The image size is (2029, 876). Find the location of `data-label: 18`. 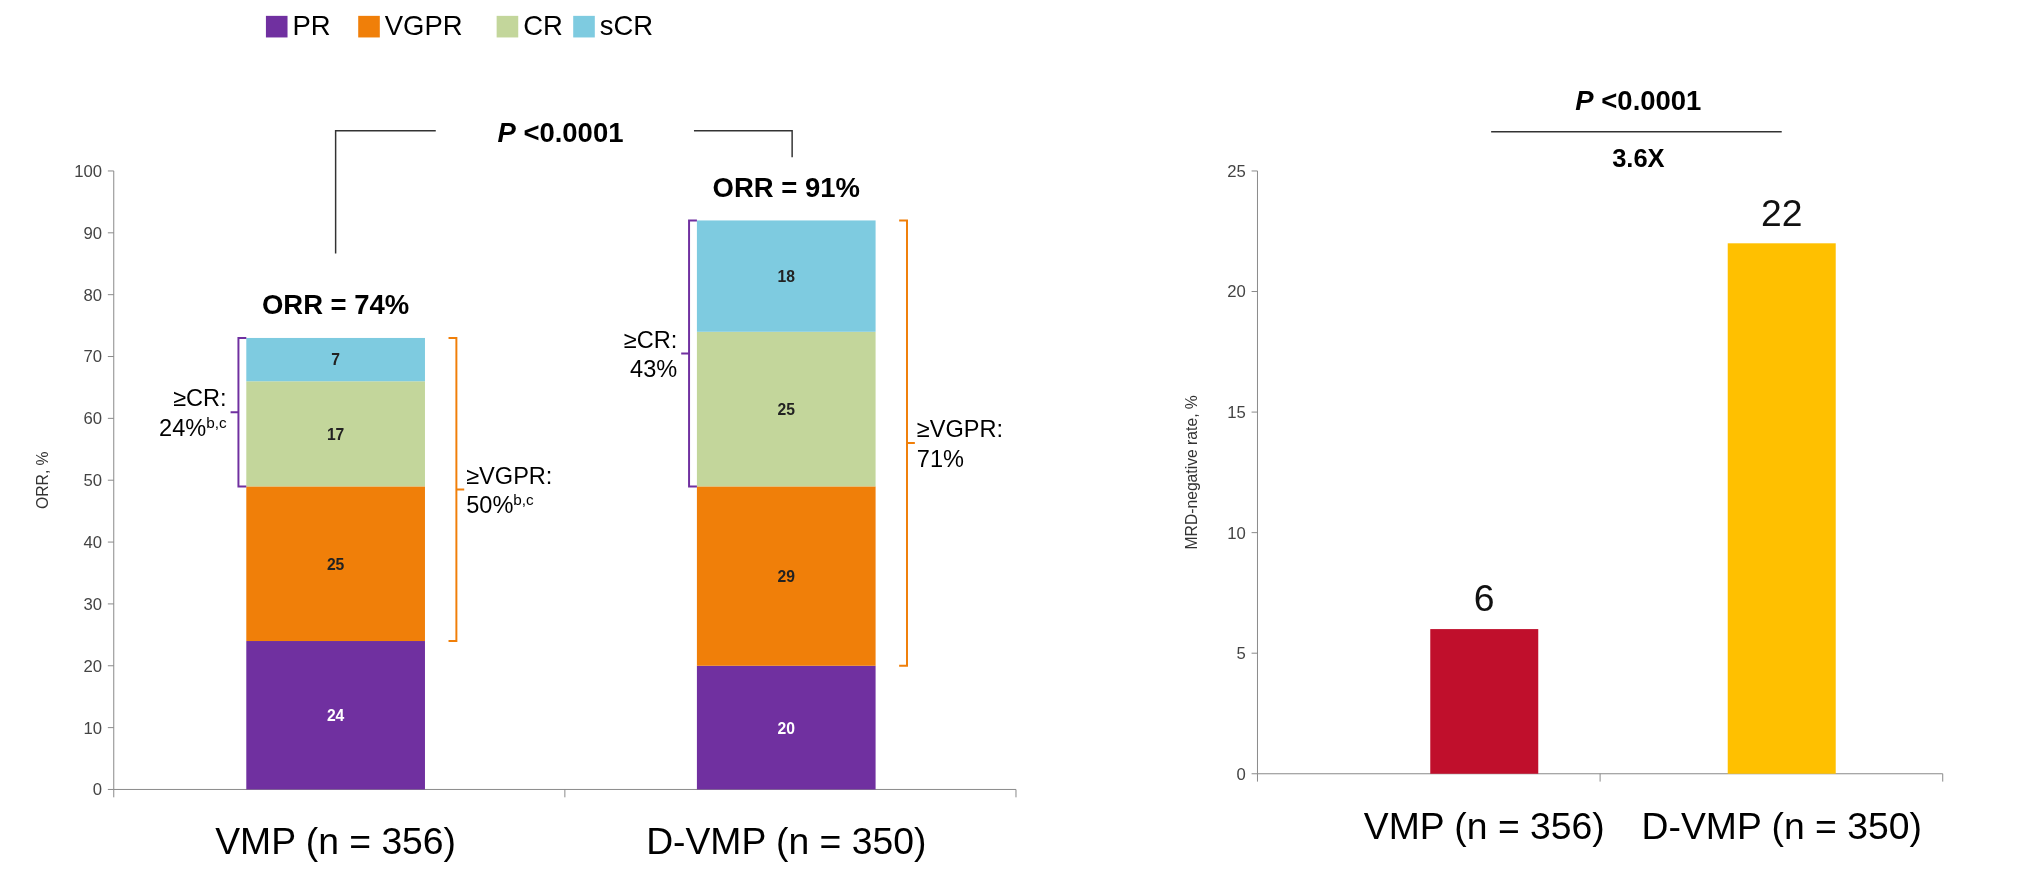

data-label: 18 is located at coordinates (786, 276).